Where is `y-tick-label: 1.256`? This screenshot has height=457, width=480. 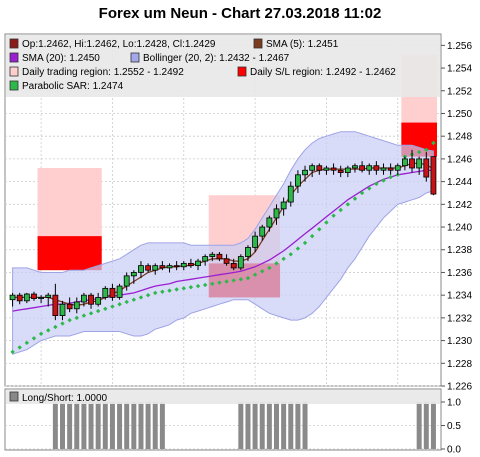 y-tick-label: 1.256 is located at coordinates (459, 46).